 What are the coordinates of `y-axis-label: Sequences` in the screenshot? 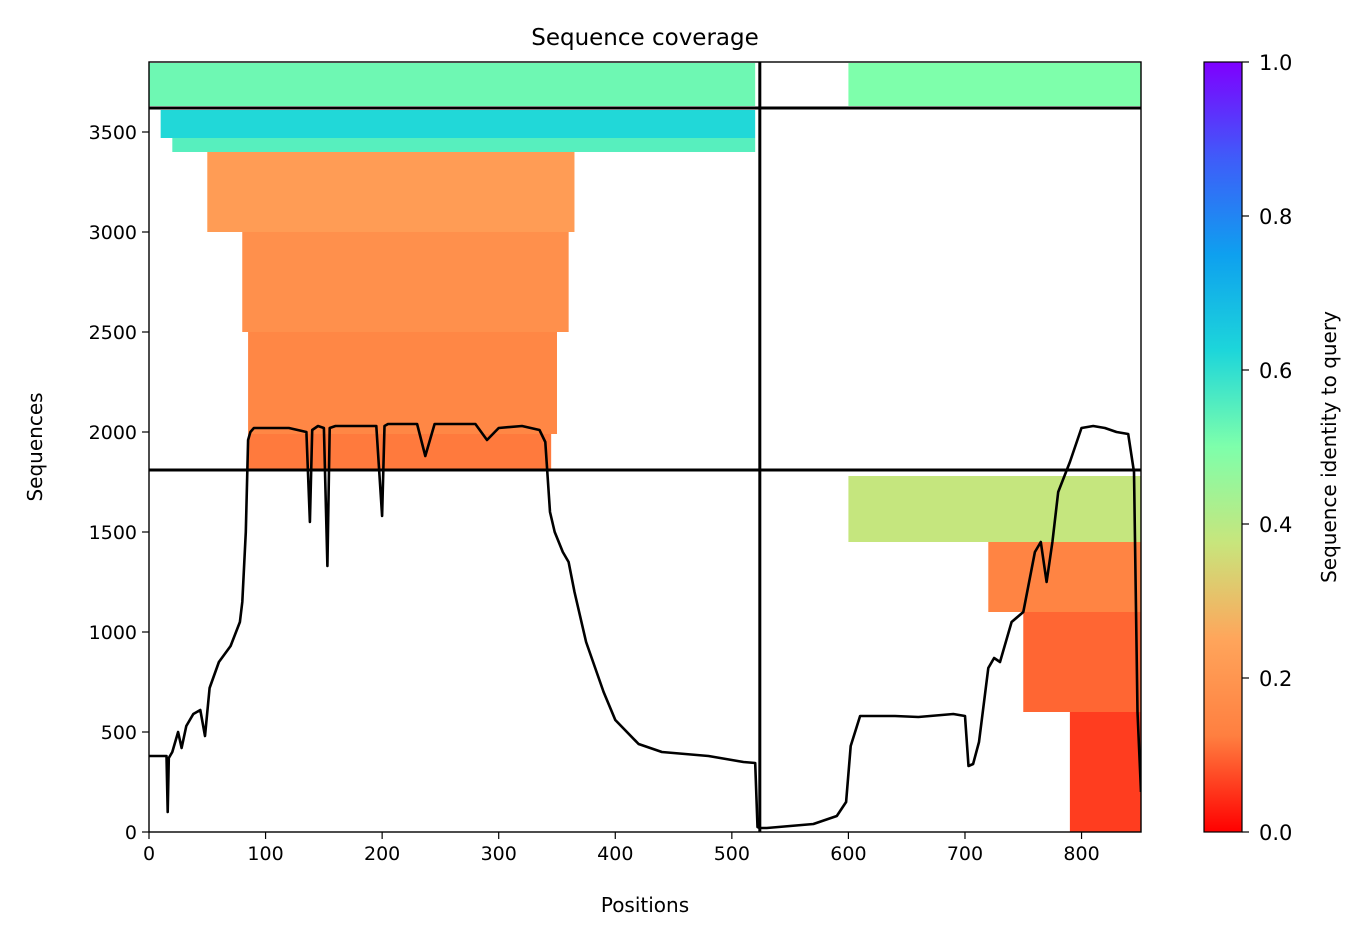 It's located at (35, 446).